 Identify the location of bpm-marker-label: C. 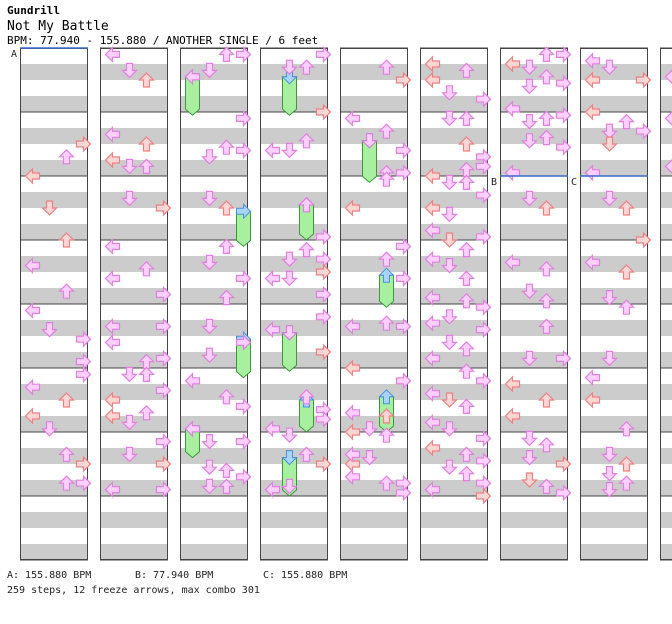
(574, 182).